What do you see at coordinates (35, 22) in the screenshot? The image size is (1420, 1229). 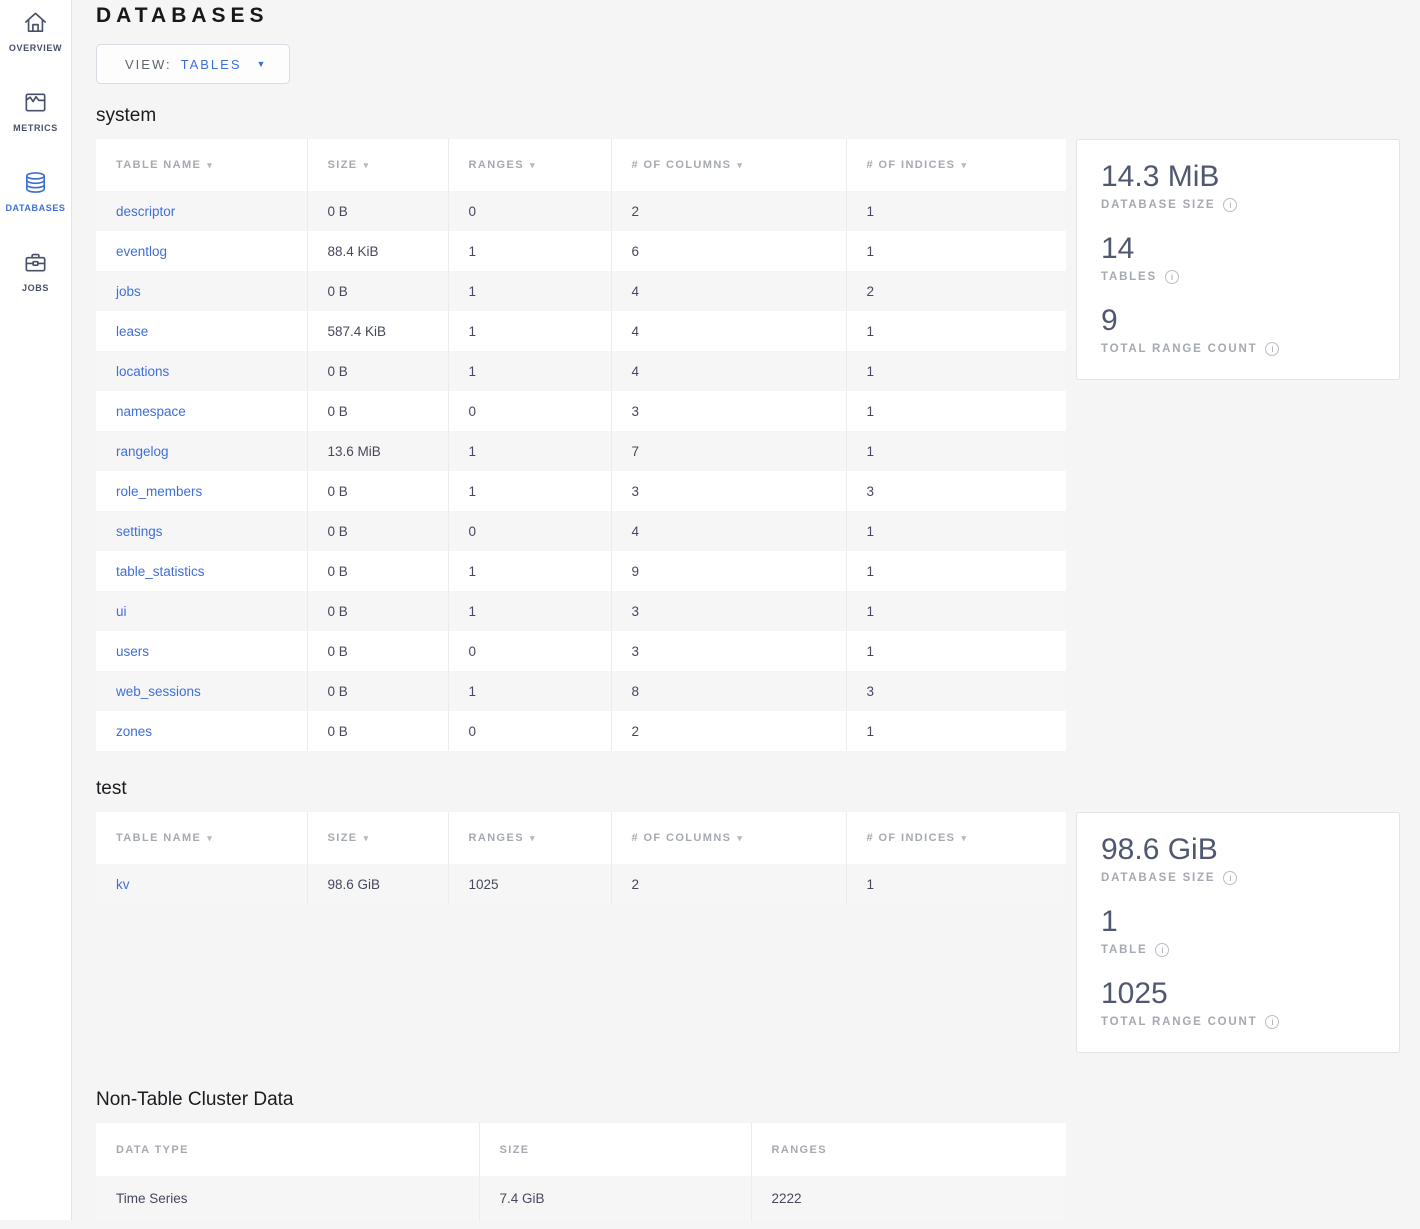 I see `home-icon` at bounding box center [35, 22].